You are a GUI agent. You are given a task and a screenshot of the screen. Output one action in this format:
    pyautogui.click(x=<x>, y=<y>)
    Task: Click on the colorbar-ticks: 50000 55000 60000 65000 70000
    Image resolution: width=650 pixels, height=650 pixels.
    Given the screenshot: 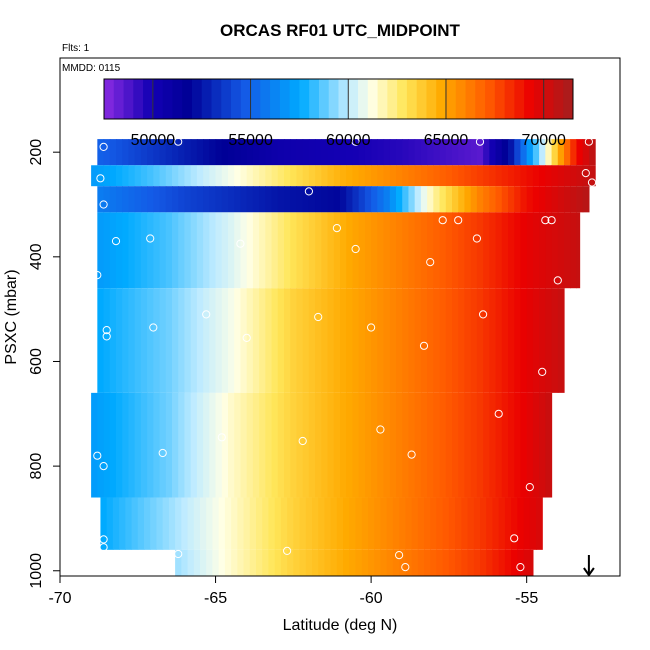 What is the action you would take?
    pyautogui.click(x=348, y=140)
    